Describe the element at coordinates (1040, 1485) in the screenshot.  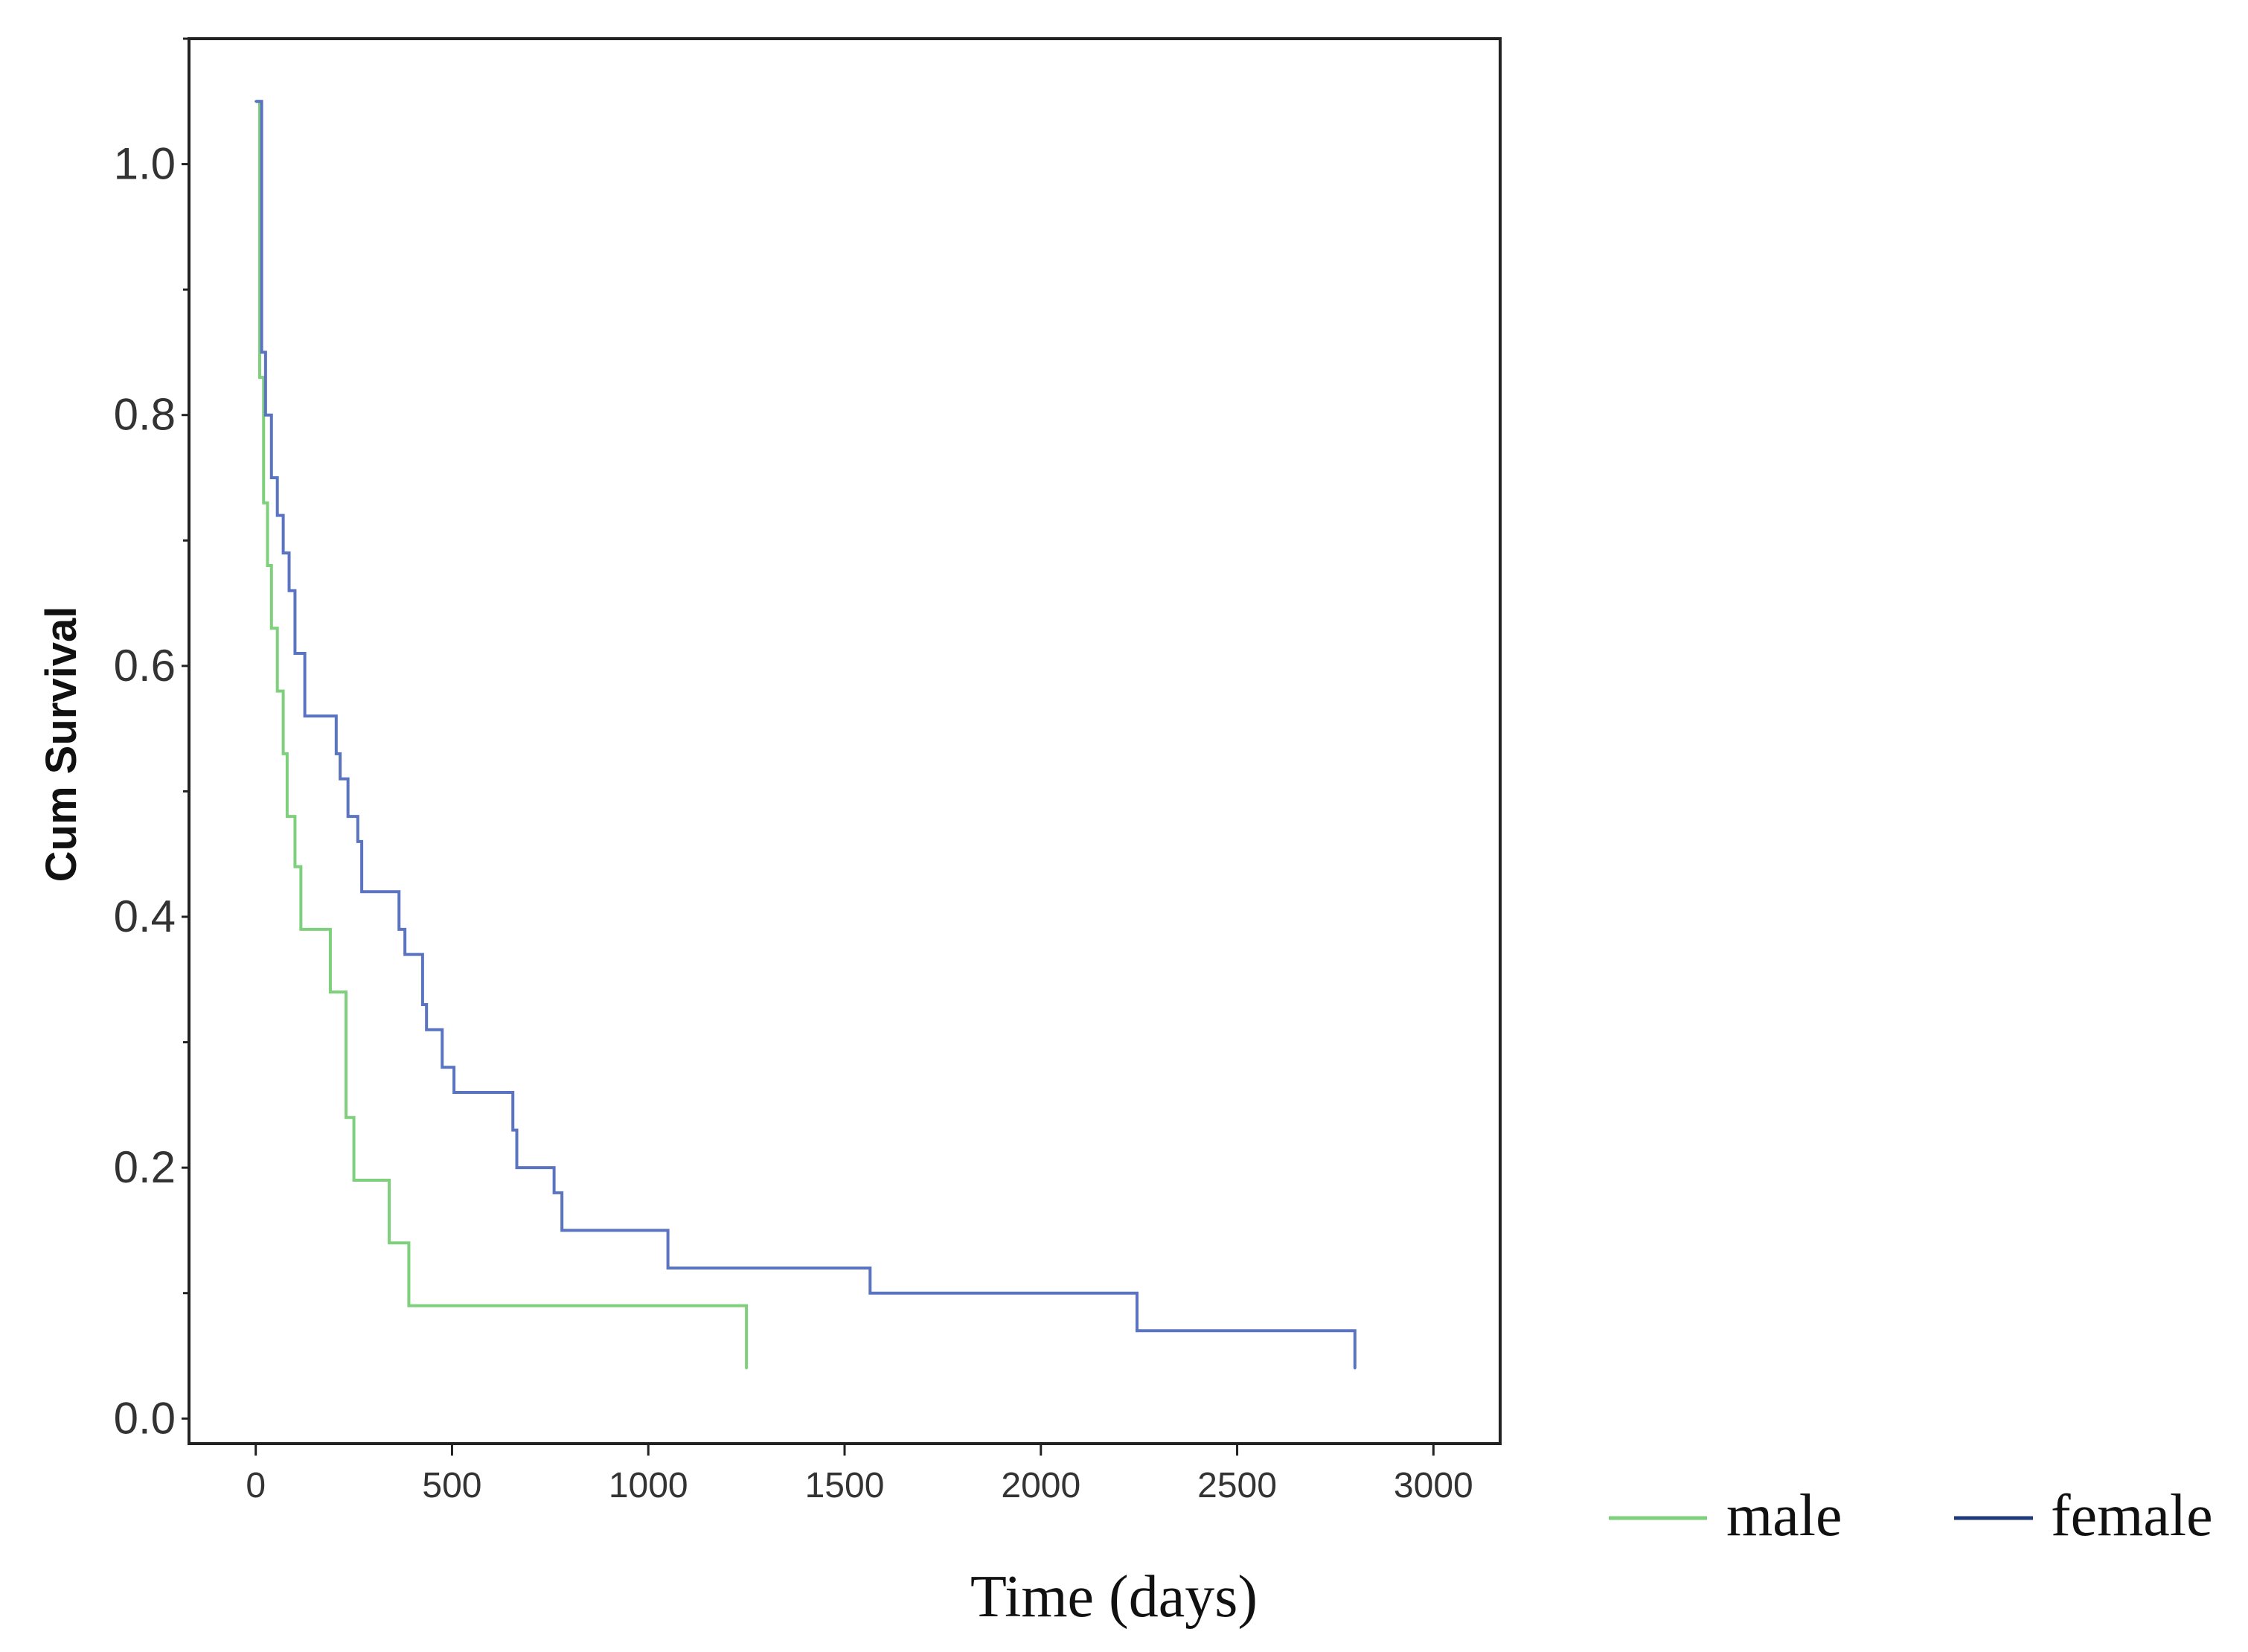
I see `x-tick-label: 2000` at that location.